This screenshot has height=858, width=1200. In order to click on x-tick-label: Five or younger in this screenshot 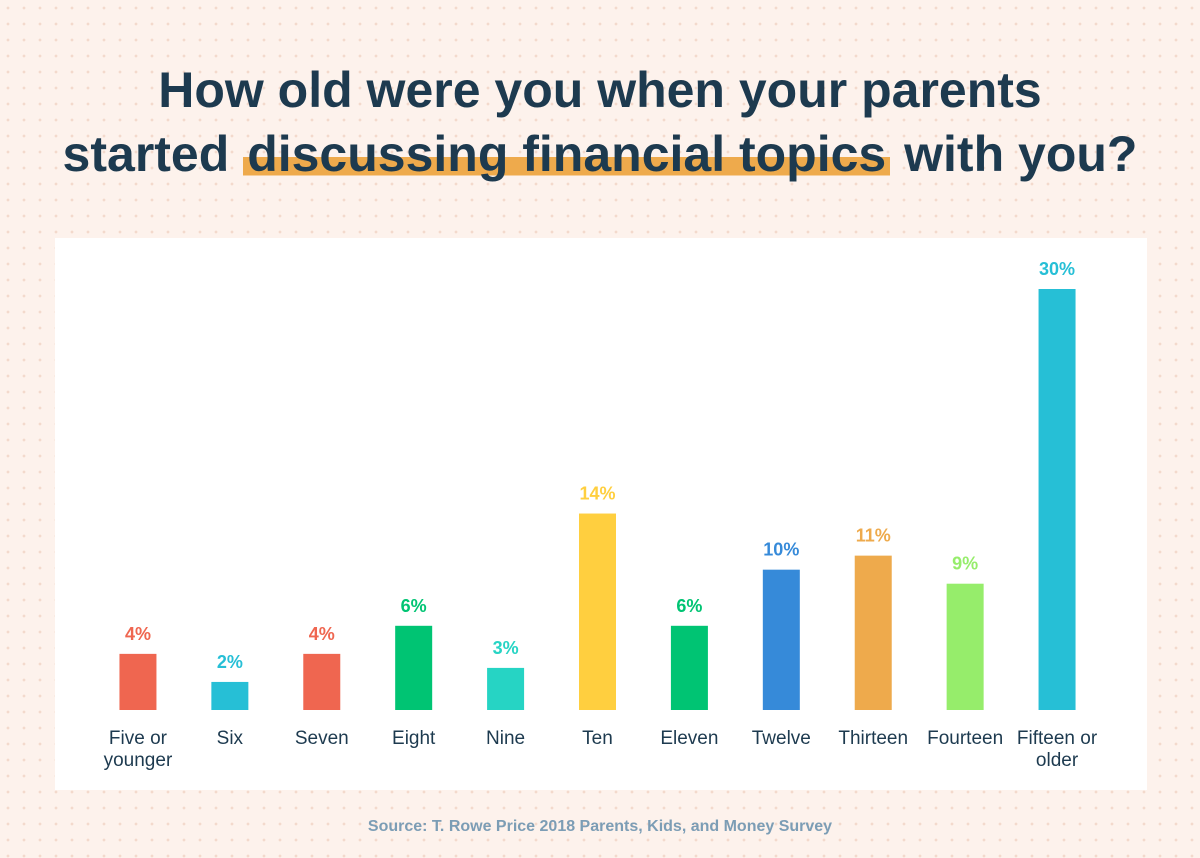, I will do `click(138, 749)`.